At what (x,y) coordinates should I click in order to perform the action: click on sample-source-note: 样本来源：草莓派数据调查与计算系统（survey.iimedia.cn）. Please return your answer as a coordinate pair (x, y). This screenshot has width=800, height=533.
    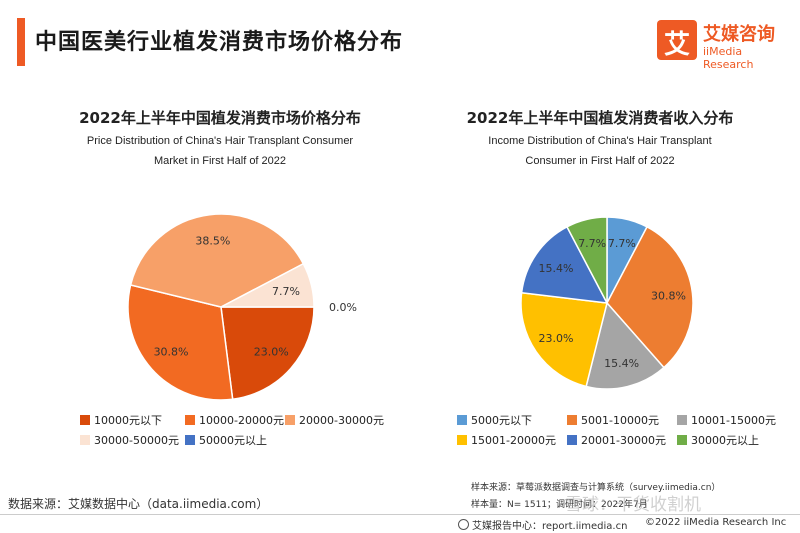
    Looking at the image, I should click on (596, 488).